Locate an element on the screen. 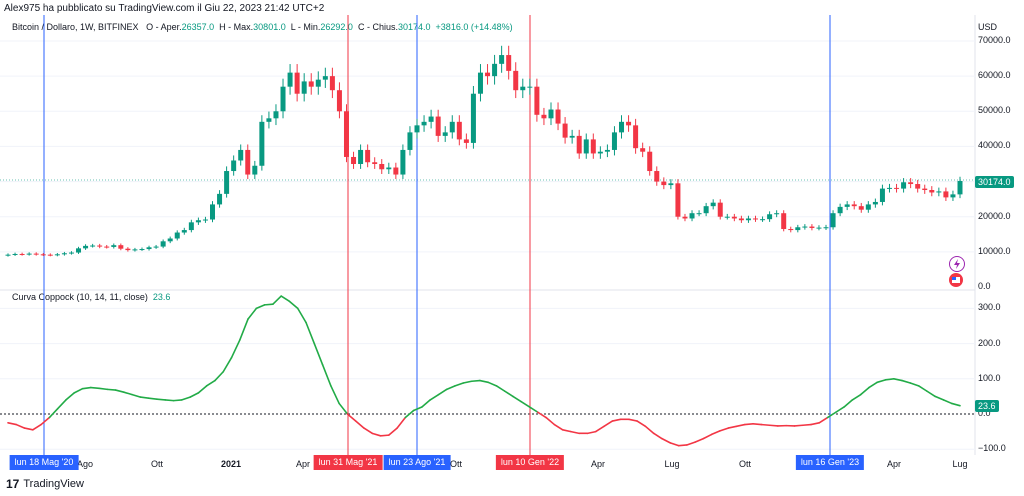 The image size is (1024, 496). close-label: C - Chius. is located at coordinates (377, 27).